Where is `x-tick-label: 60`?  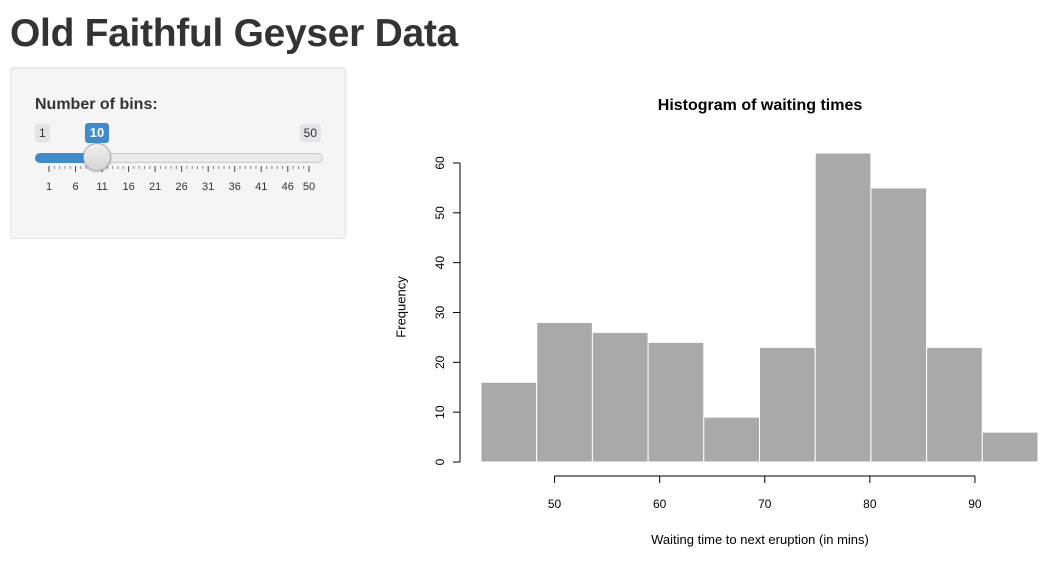
x-tick-label: 60 is located at coordinates (660, 504).